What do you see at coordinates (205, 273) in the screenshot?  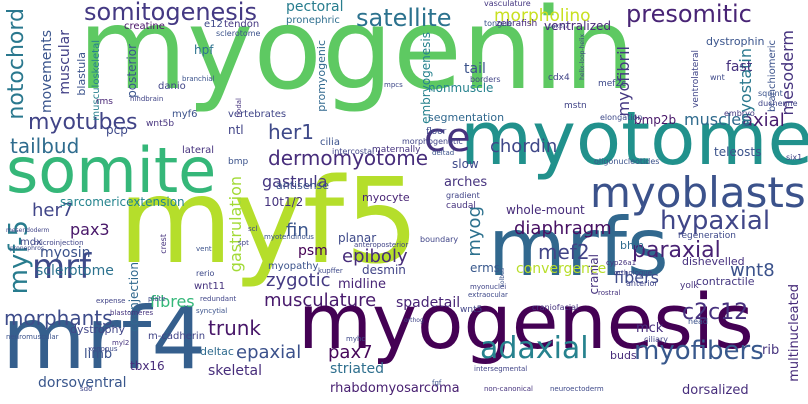 I see `word-rerio: rerio` at bounding box center [205, 273].